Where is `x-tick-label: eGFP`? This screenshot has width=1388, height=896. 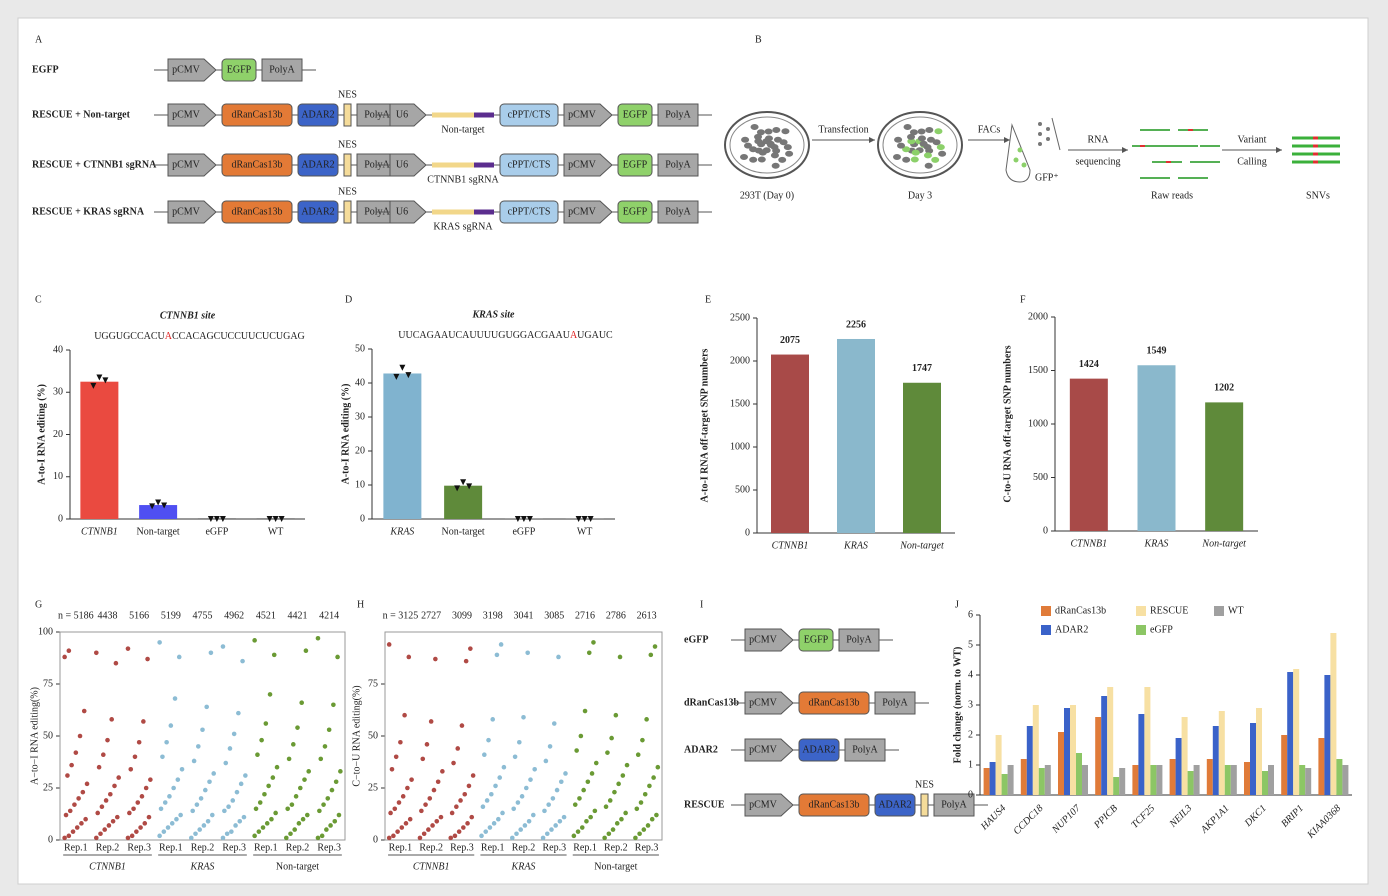 x-tick-label: eGFP is located at coordinates (216, 531).